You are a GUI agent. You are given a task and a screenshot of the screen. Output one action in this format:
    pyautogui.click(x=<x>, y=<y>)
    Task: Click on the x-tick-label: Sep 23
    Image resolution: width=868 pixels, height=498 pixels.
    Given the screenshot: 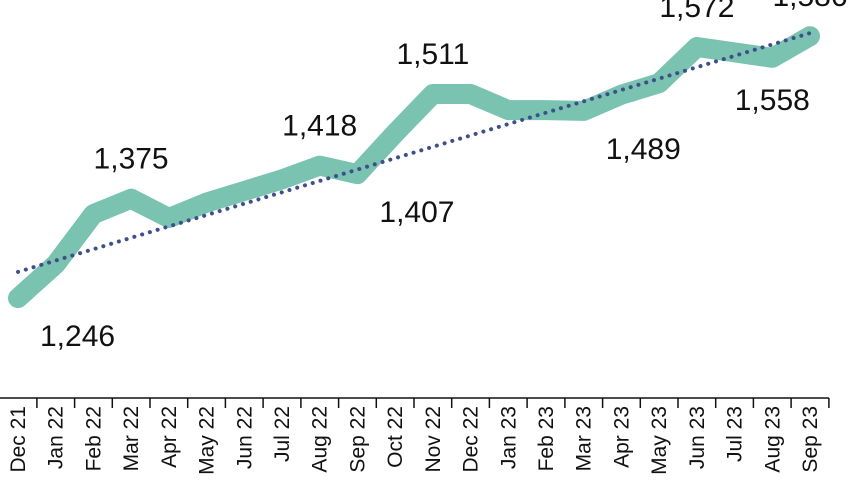 What is the action you would take?
    pyautogui.click(x=810, y=439)
    